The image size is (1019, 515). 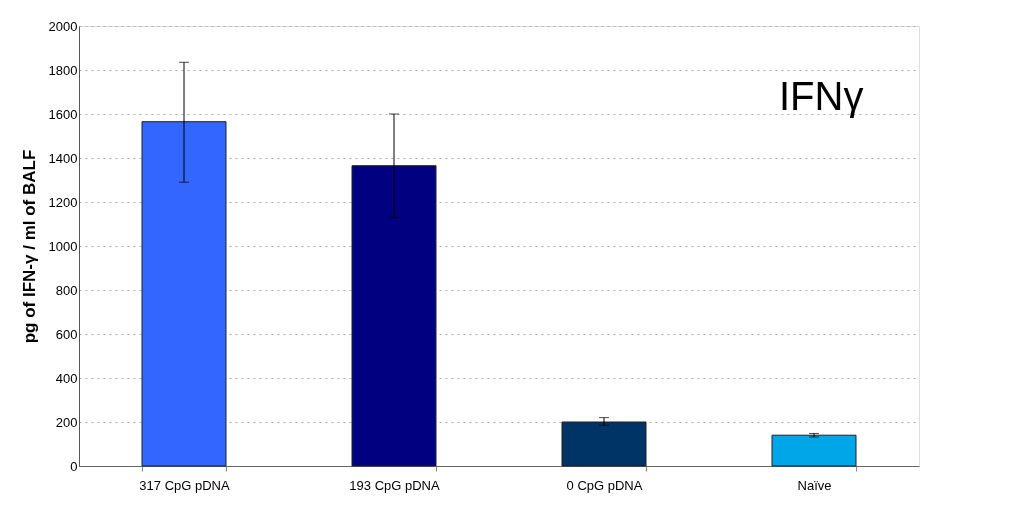 I want to click on y-tick-label: 1400, so click(x=63, y=158).